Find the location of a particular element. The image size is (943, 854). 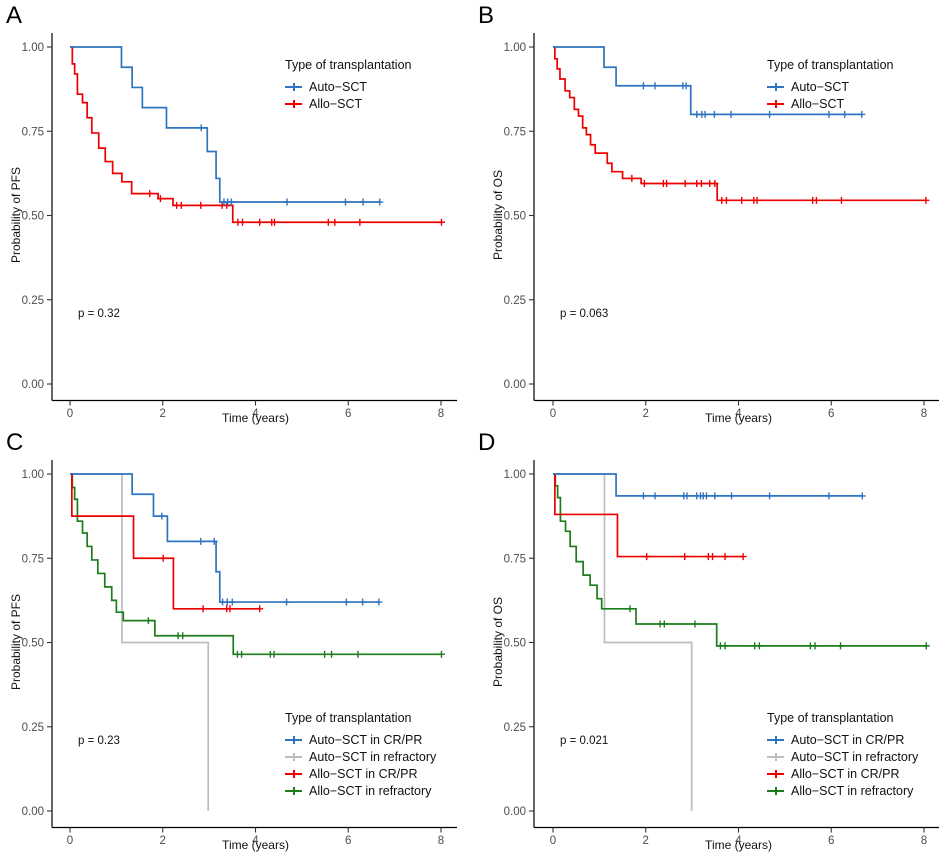

x-axis-title-b: Time (years) is located at coordinates (738, 418).